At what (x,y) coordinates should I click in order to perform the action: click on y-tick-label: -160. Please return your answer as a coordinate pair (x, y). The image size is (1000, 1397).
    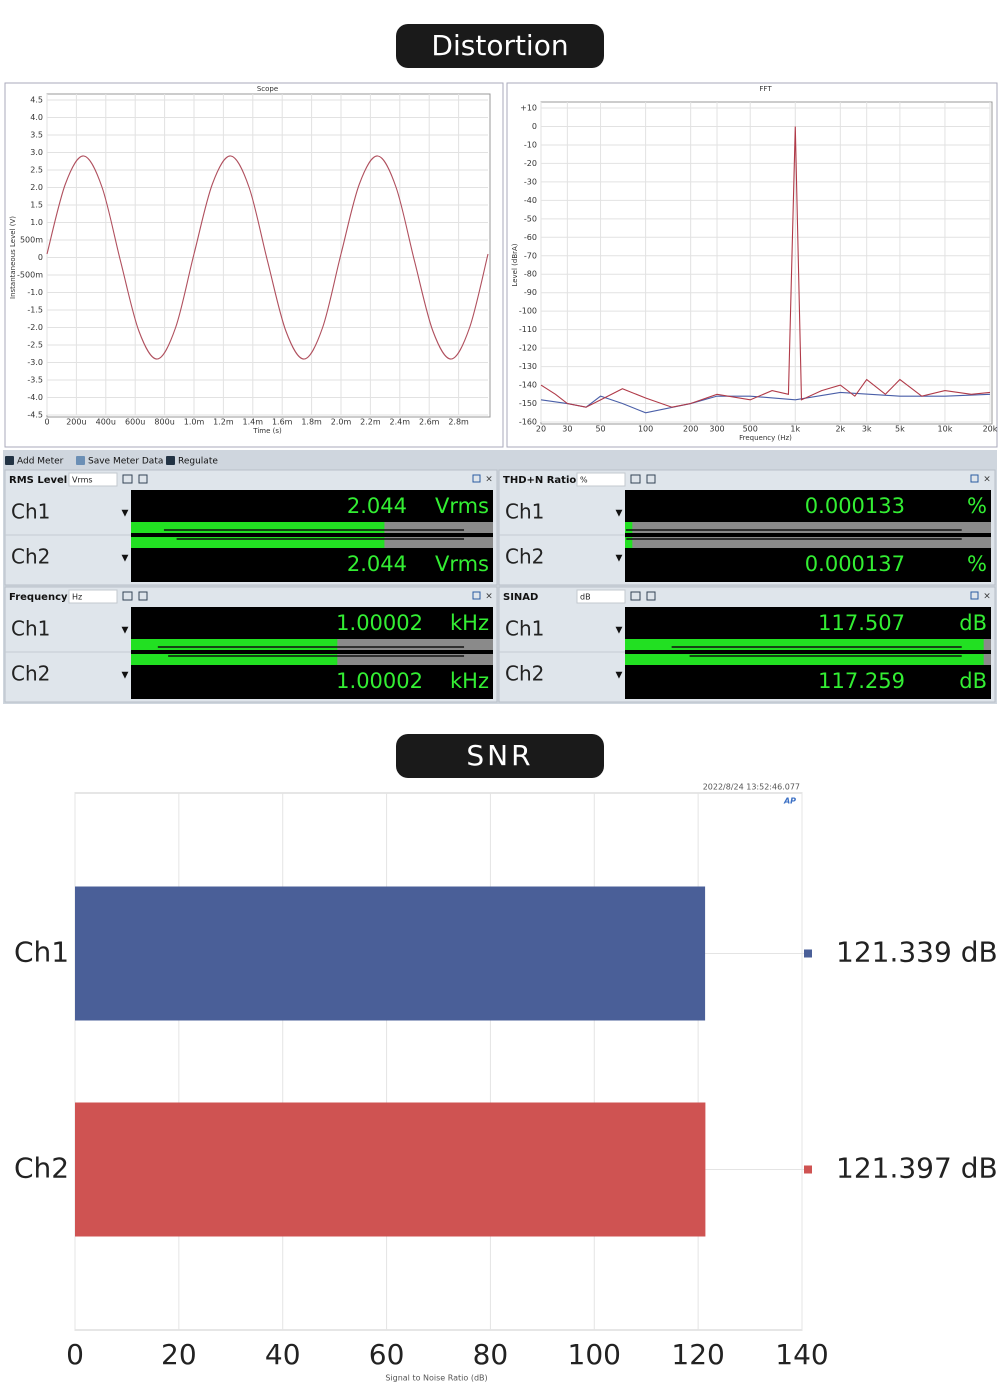
    Looking at the image, I should click on (528, 422).